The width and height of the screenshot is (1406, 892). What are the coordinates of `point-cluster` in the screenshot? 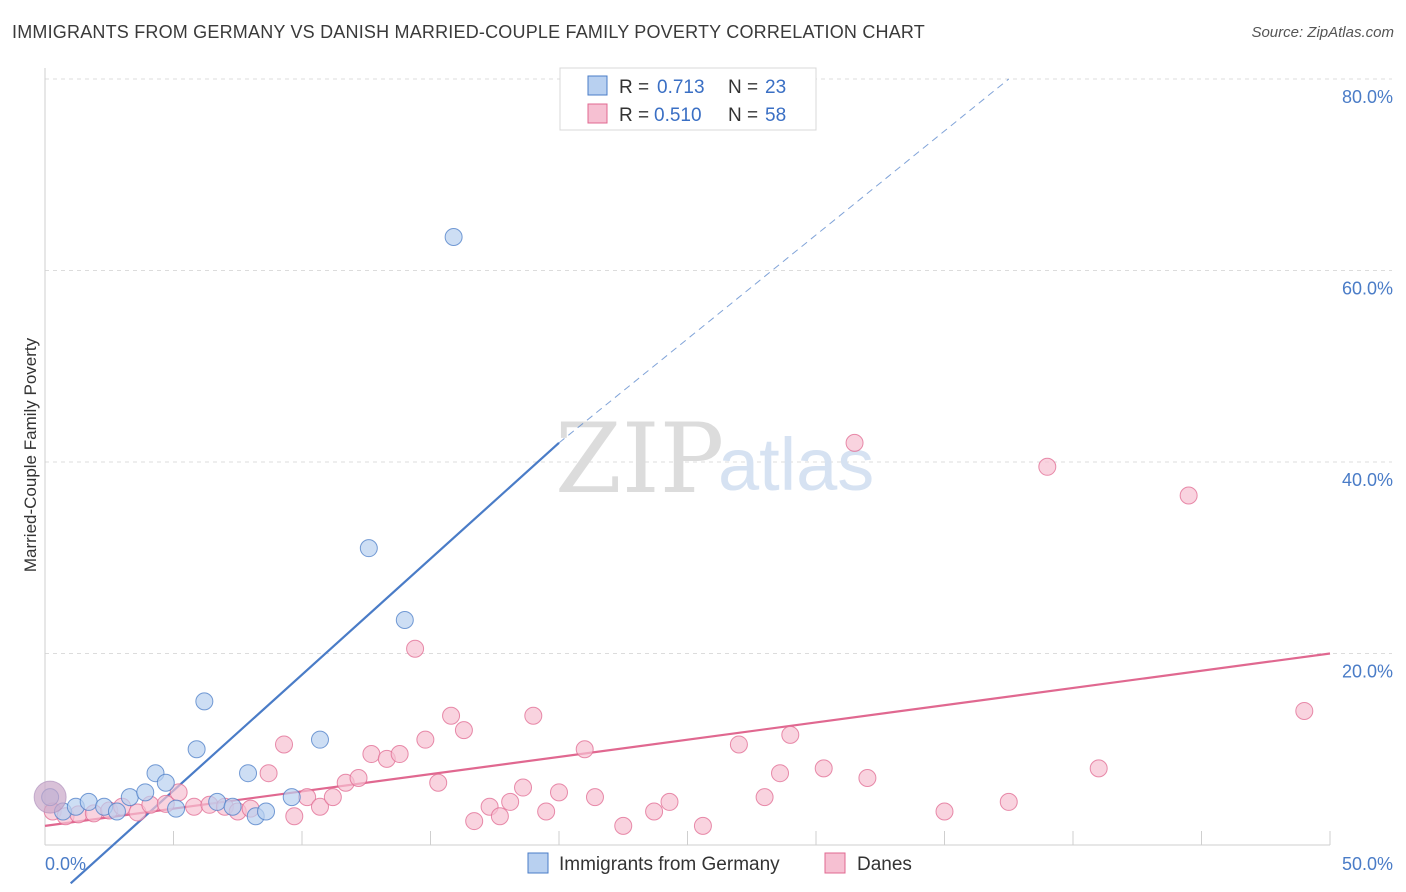 It's located at (50, 797).